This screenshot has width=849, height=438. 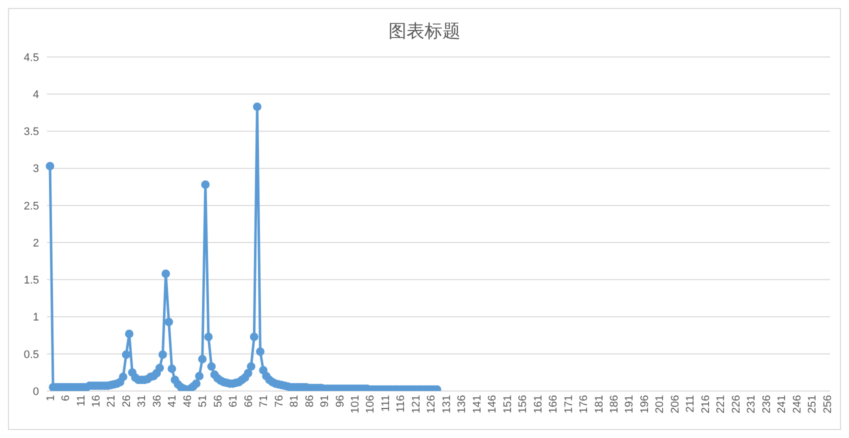 What do you see at coordinates (523, 404) in the screenshot?
I see `x-tick-label: 156` at bounding box center [523, 404].